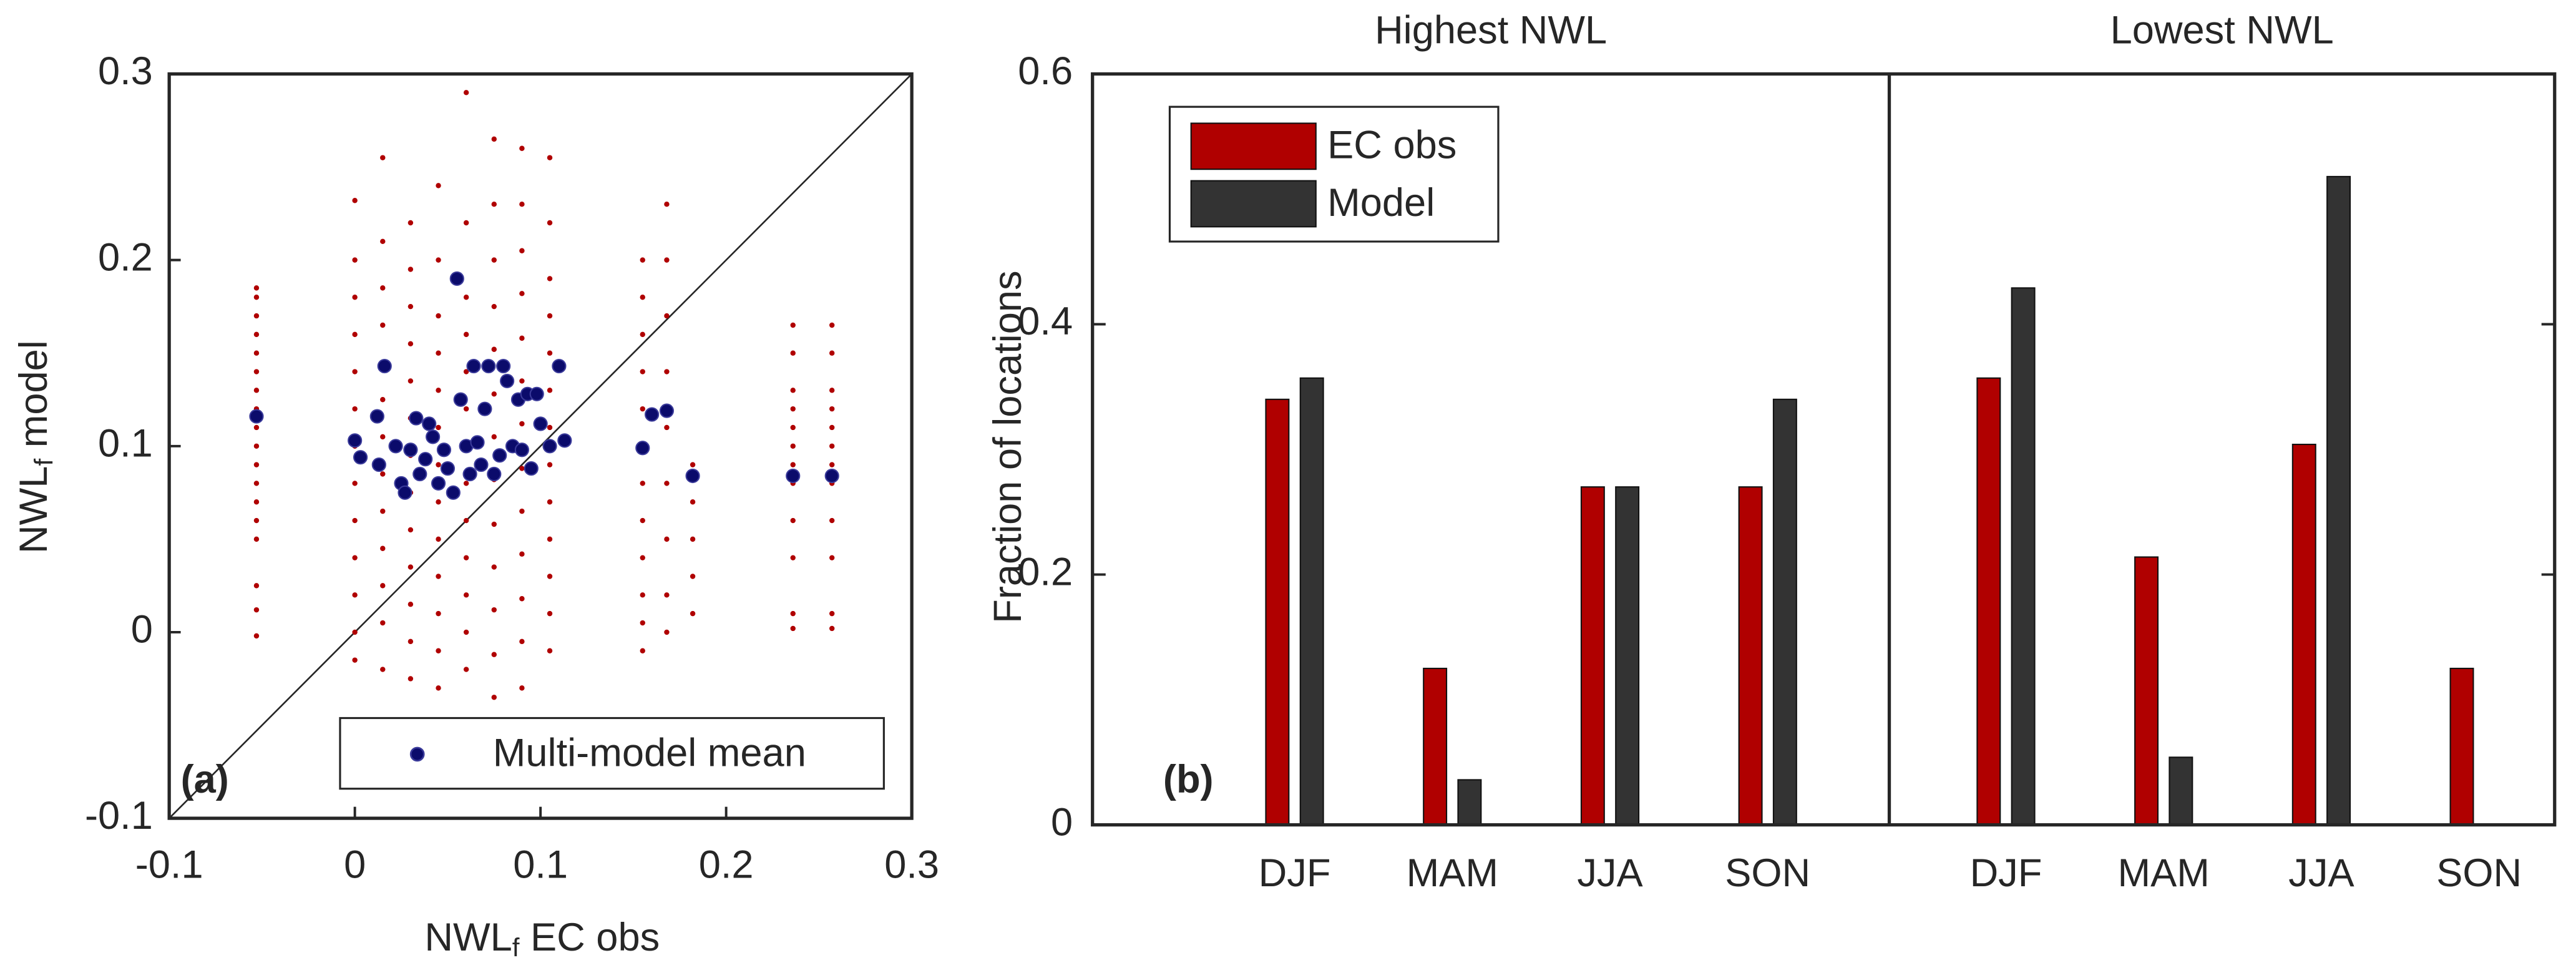  What do you see at coordinates (1610, 873) in the screenshot?
I see `x-tick-label: JJA` at bounding box center [1610, 873].